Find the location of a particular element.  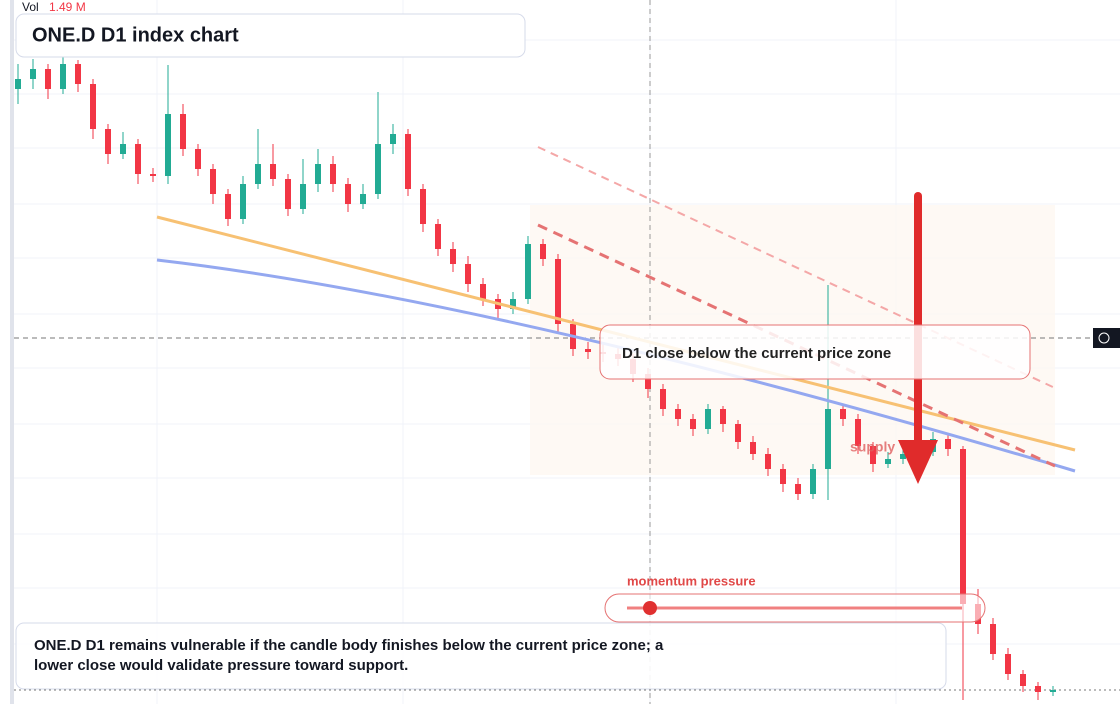

crosshair-icon is located at coordinates (1104, 338).